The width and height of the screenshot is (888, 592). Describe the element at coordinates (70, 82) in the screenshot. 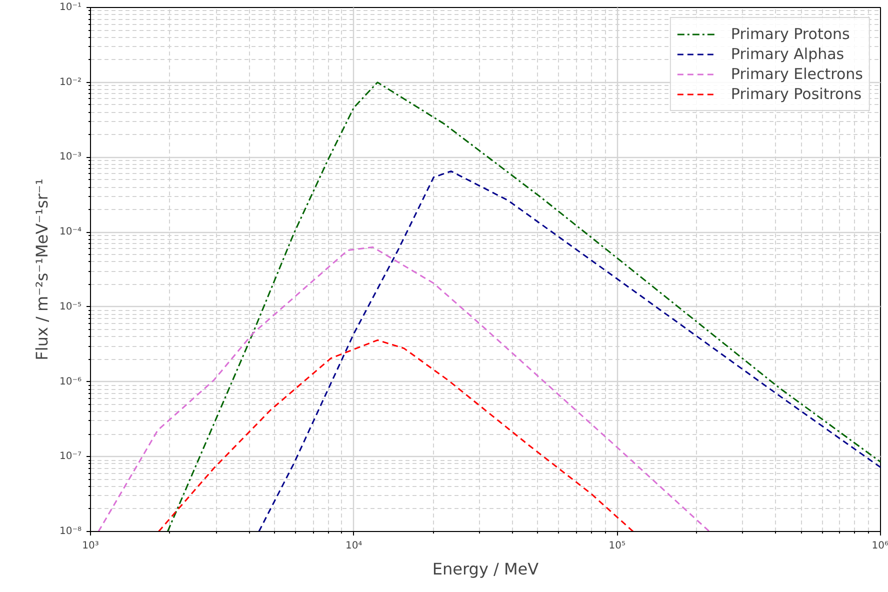

I see `y-tick-label: 10⁻²` at that location.